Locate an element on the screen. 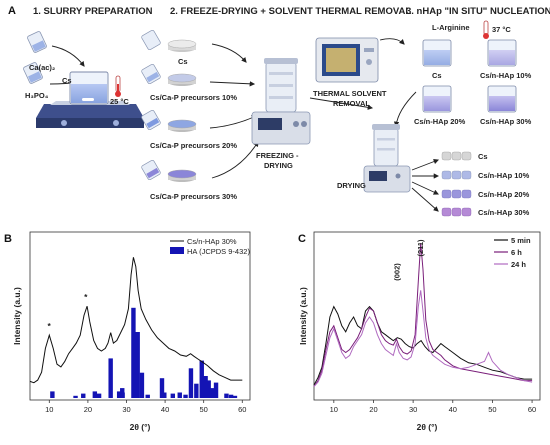 This screenshot has height=445, width=550. dish-label-cs: Cs is located at coordinates (183, 61).